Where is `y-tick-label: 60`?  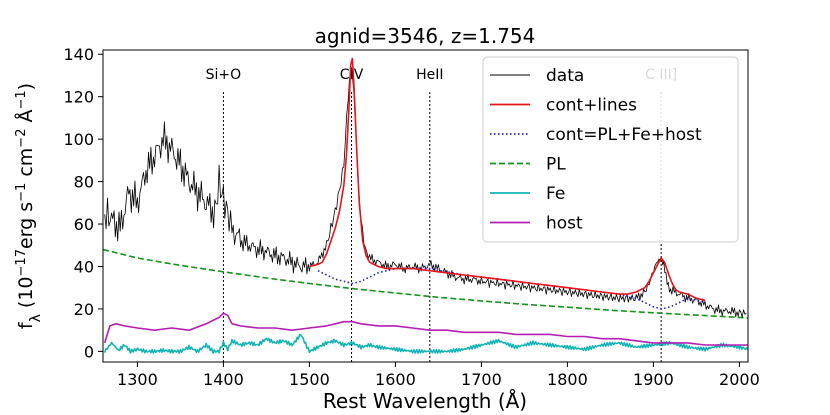 y-tick-label: 60 is located at coordinates (84, 224).